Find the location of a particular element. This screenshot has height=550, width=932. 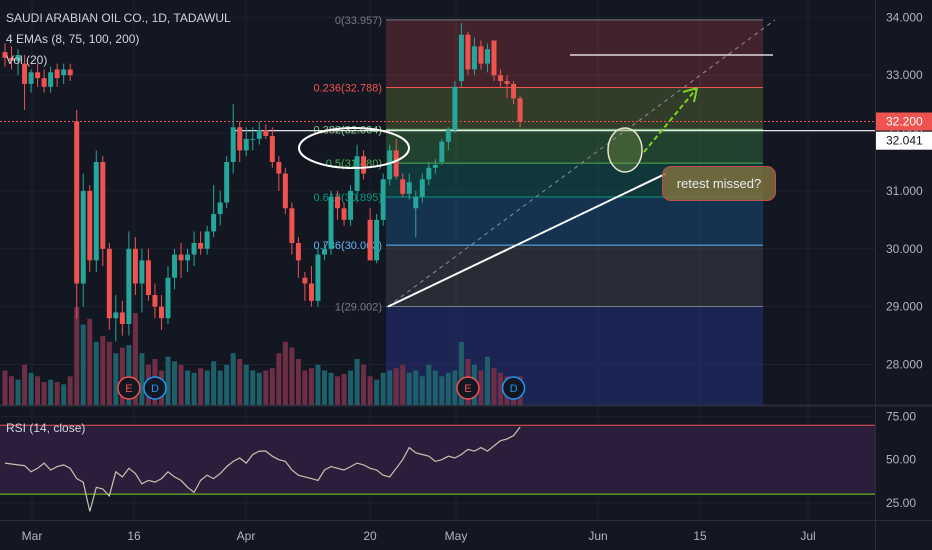

price-axis-label: 33.000 is located at coordinates (904, 75).